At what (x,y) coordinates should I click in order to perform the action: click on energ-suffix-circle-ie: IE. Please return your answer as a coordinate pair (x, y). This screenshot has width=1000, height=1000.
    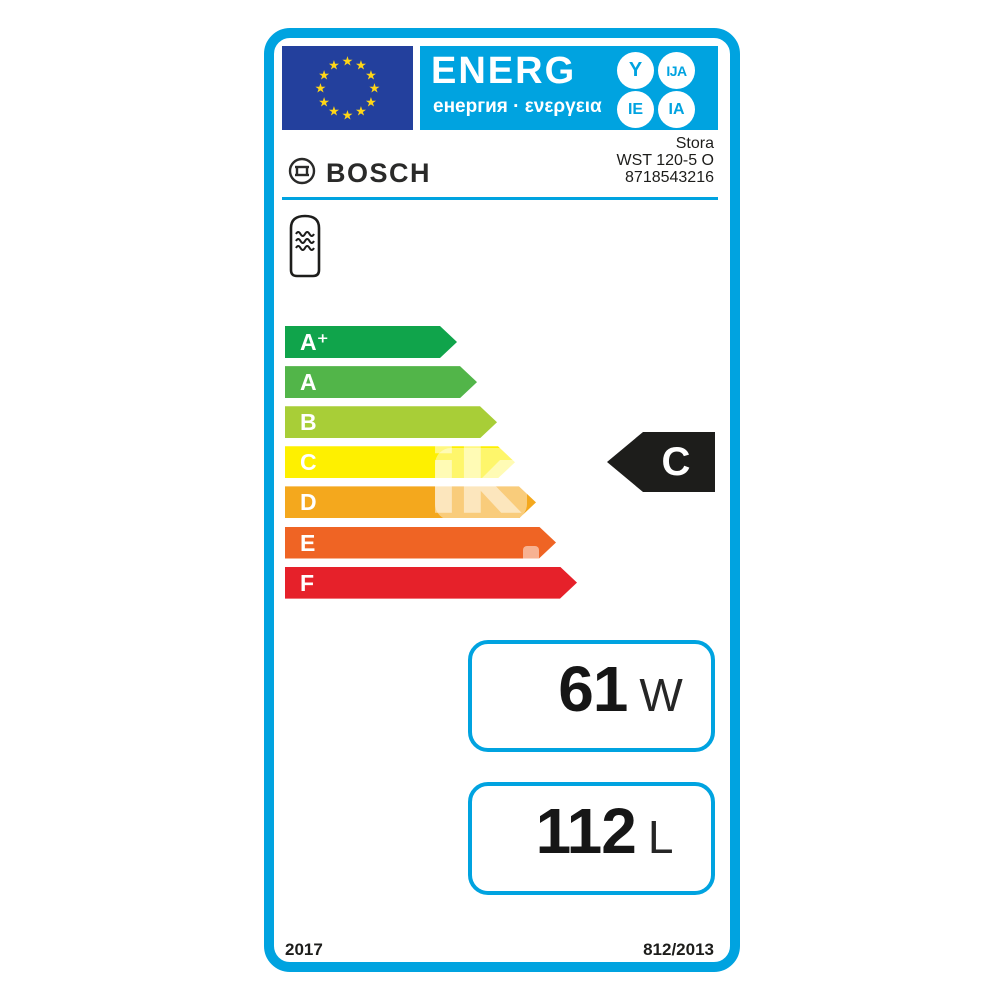
    Looking at the image, I should click on (635, 109).